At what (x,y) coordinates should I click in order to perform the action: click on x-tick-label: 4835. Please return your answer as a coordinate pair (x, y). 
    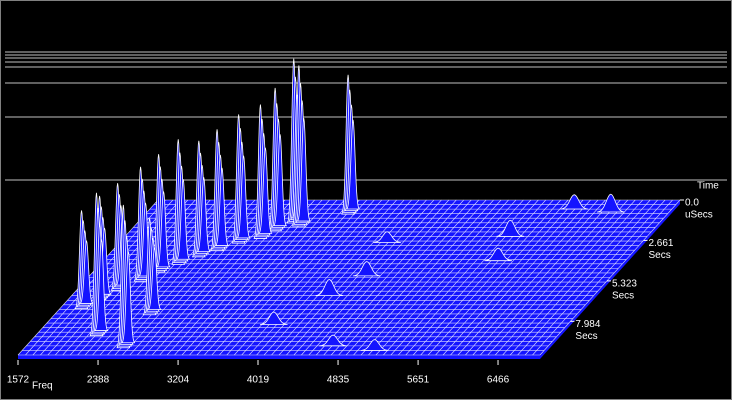
    Looking at the image, I should click on (338, 380).